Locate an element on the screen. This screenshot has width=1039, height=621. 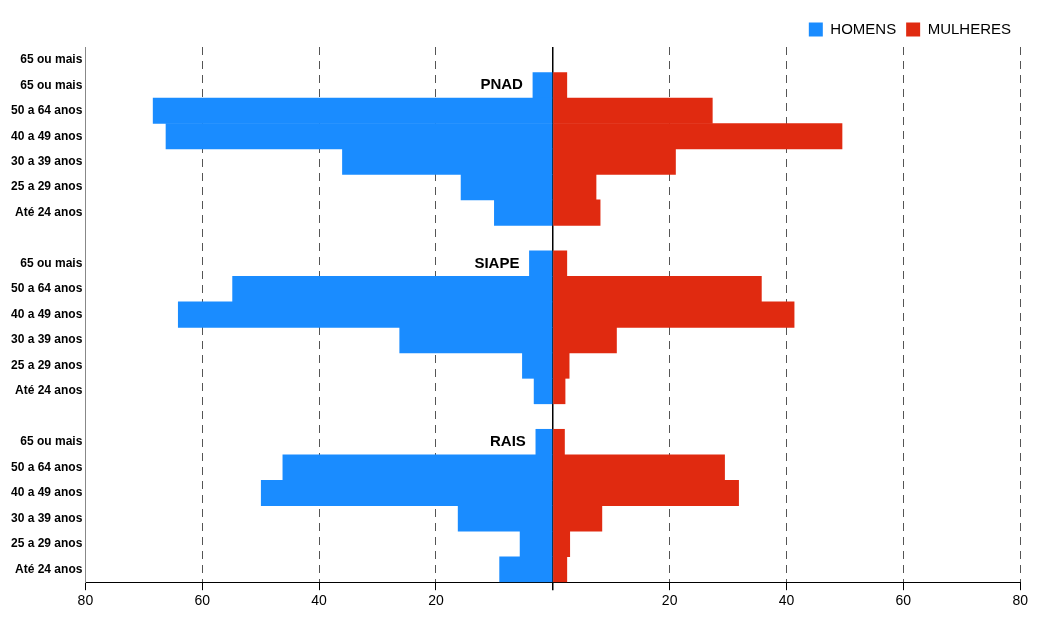
legend-label: HOMENS is located at coordinates (863, 28).